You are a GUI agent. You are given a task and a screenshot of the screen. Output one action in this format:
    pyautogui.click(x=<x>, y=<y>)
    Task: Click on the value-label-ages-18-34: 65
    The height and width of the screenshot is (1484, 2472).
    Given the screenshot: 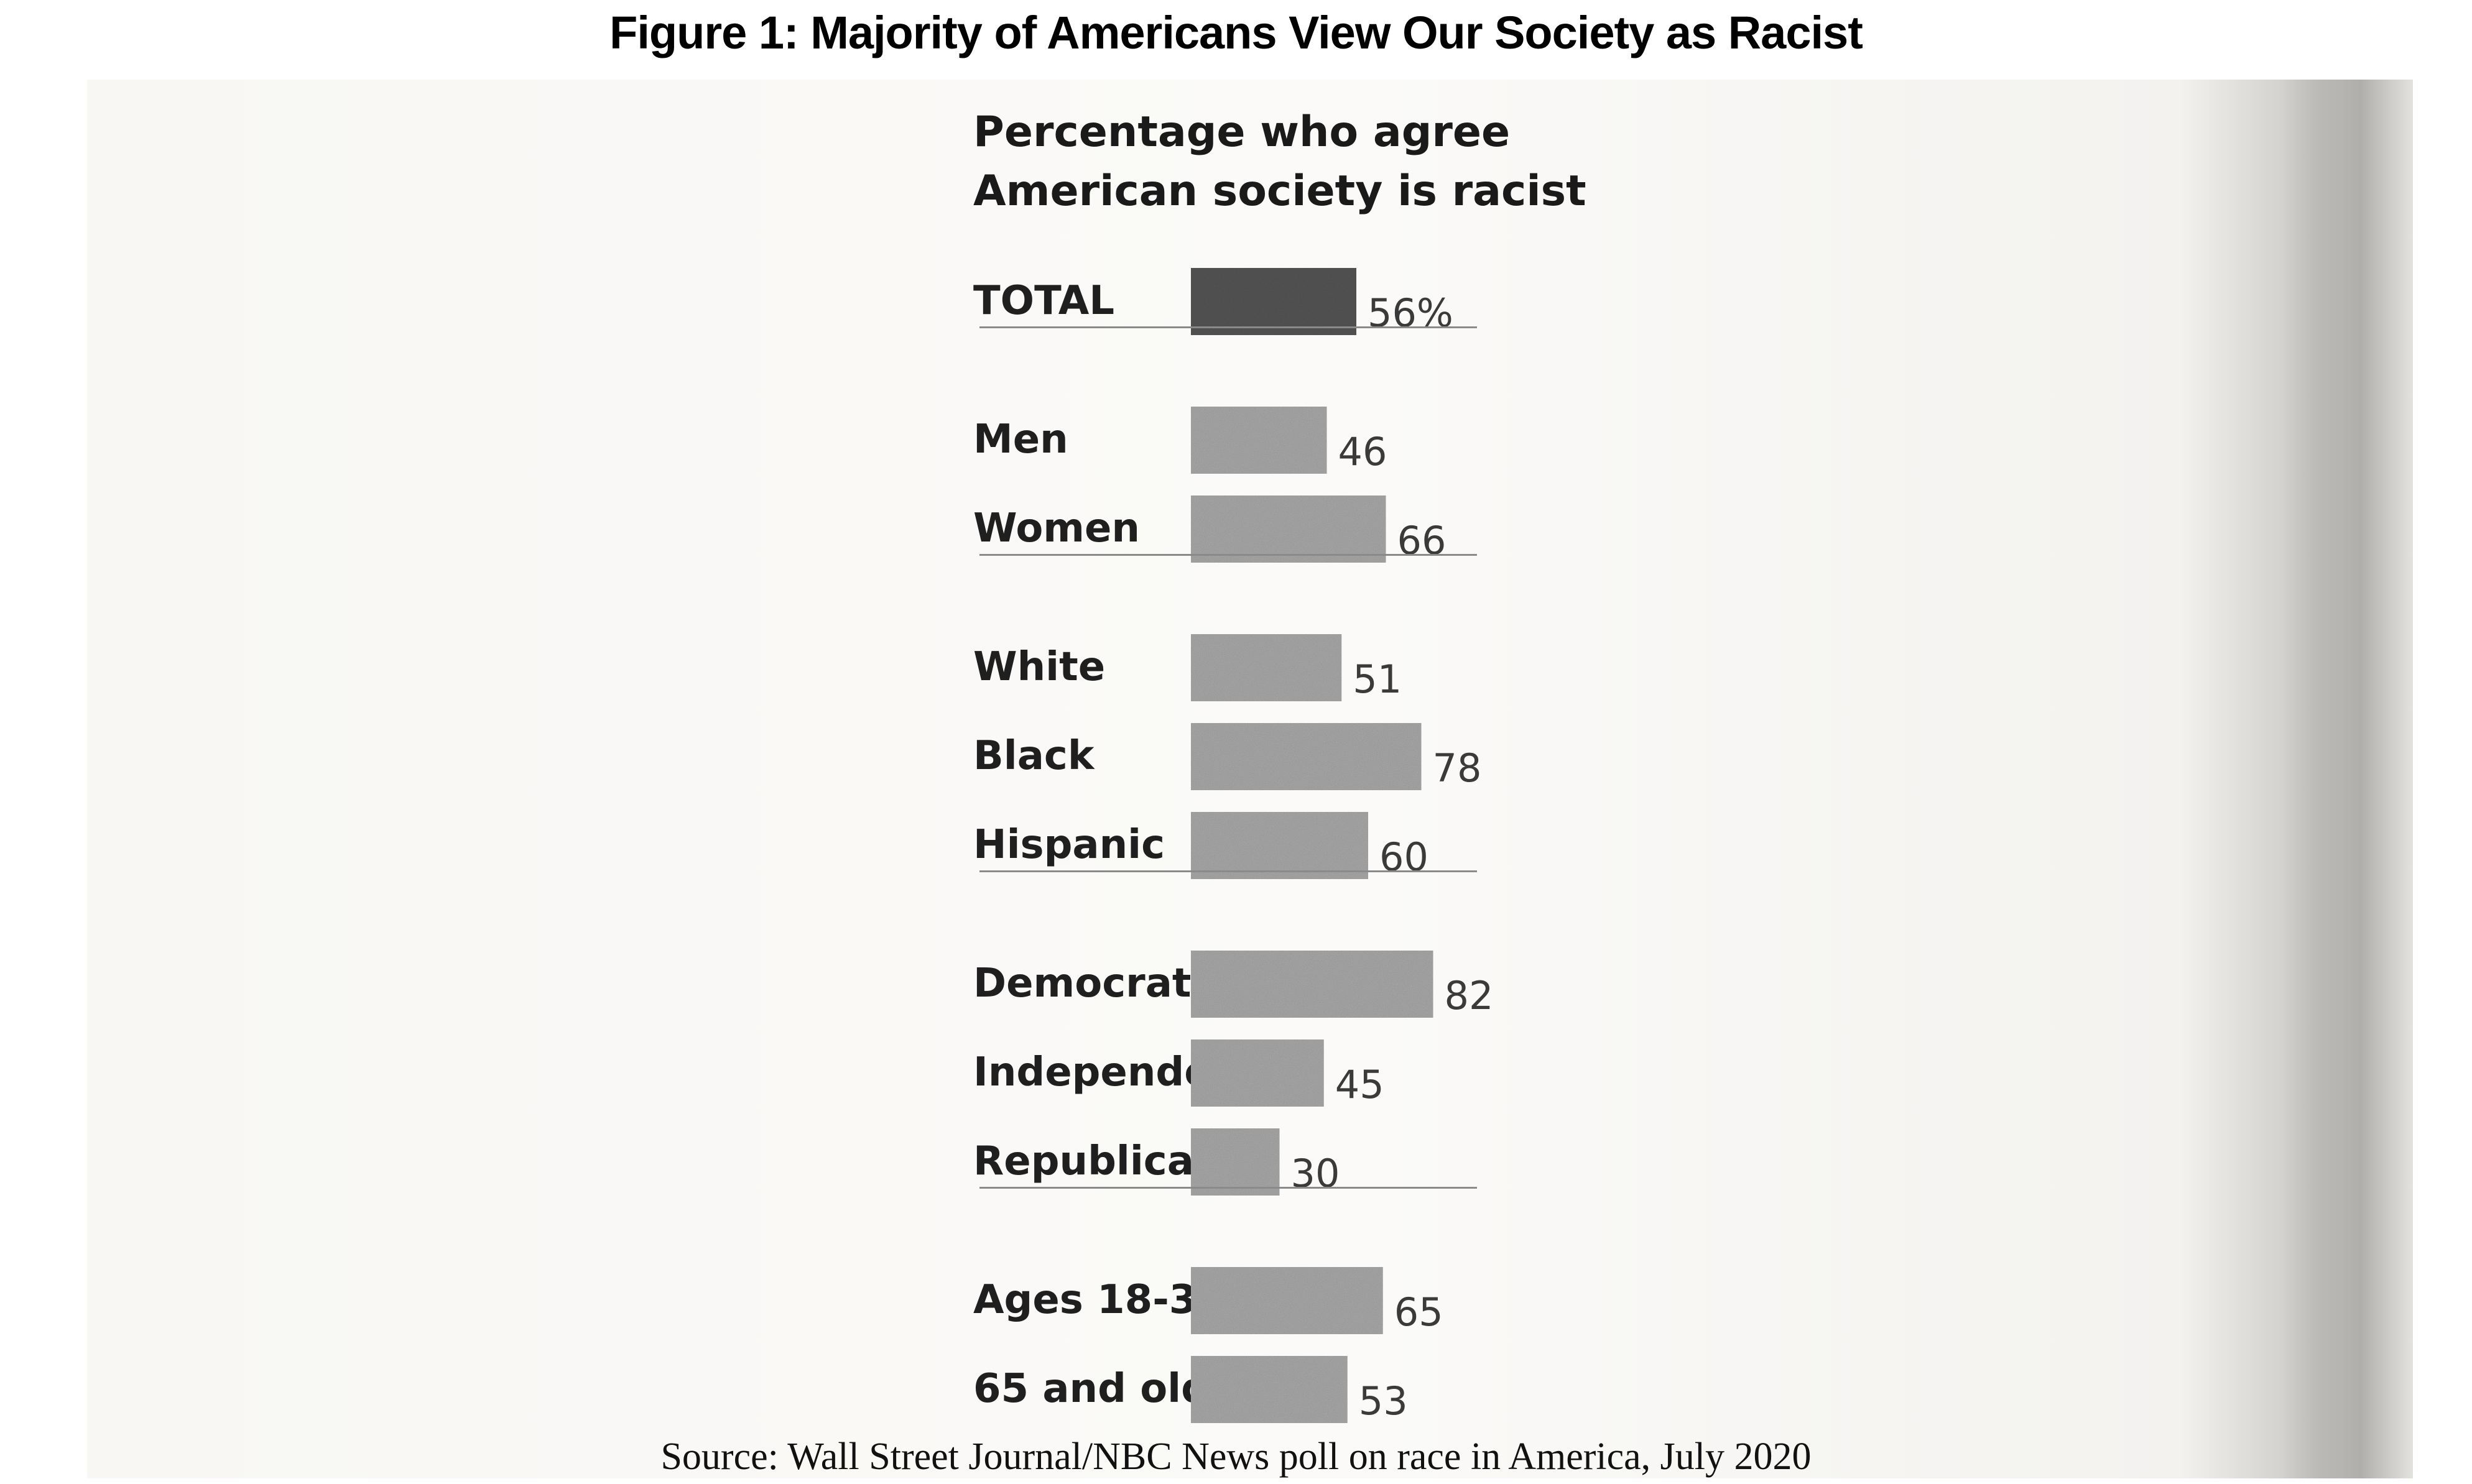 What is the action you would take?
    pyautogui.click(x=1418, y=1312)
    